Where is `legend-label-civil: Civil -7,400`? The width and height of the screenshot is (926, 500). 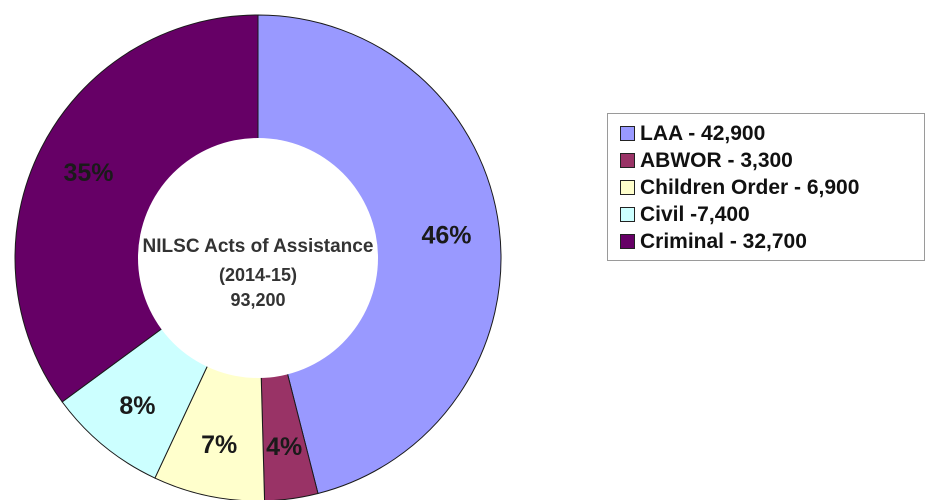
legend-label-civil: Civil -7,400 is located at coordinates (695, 214).